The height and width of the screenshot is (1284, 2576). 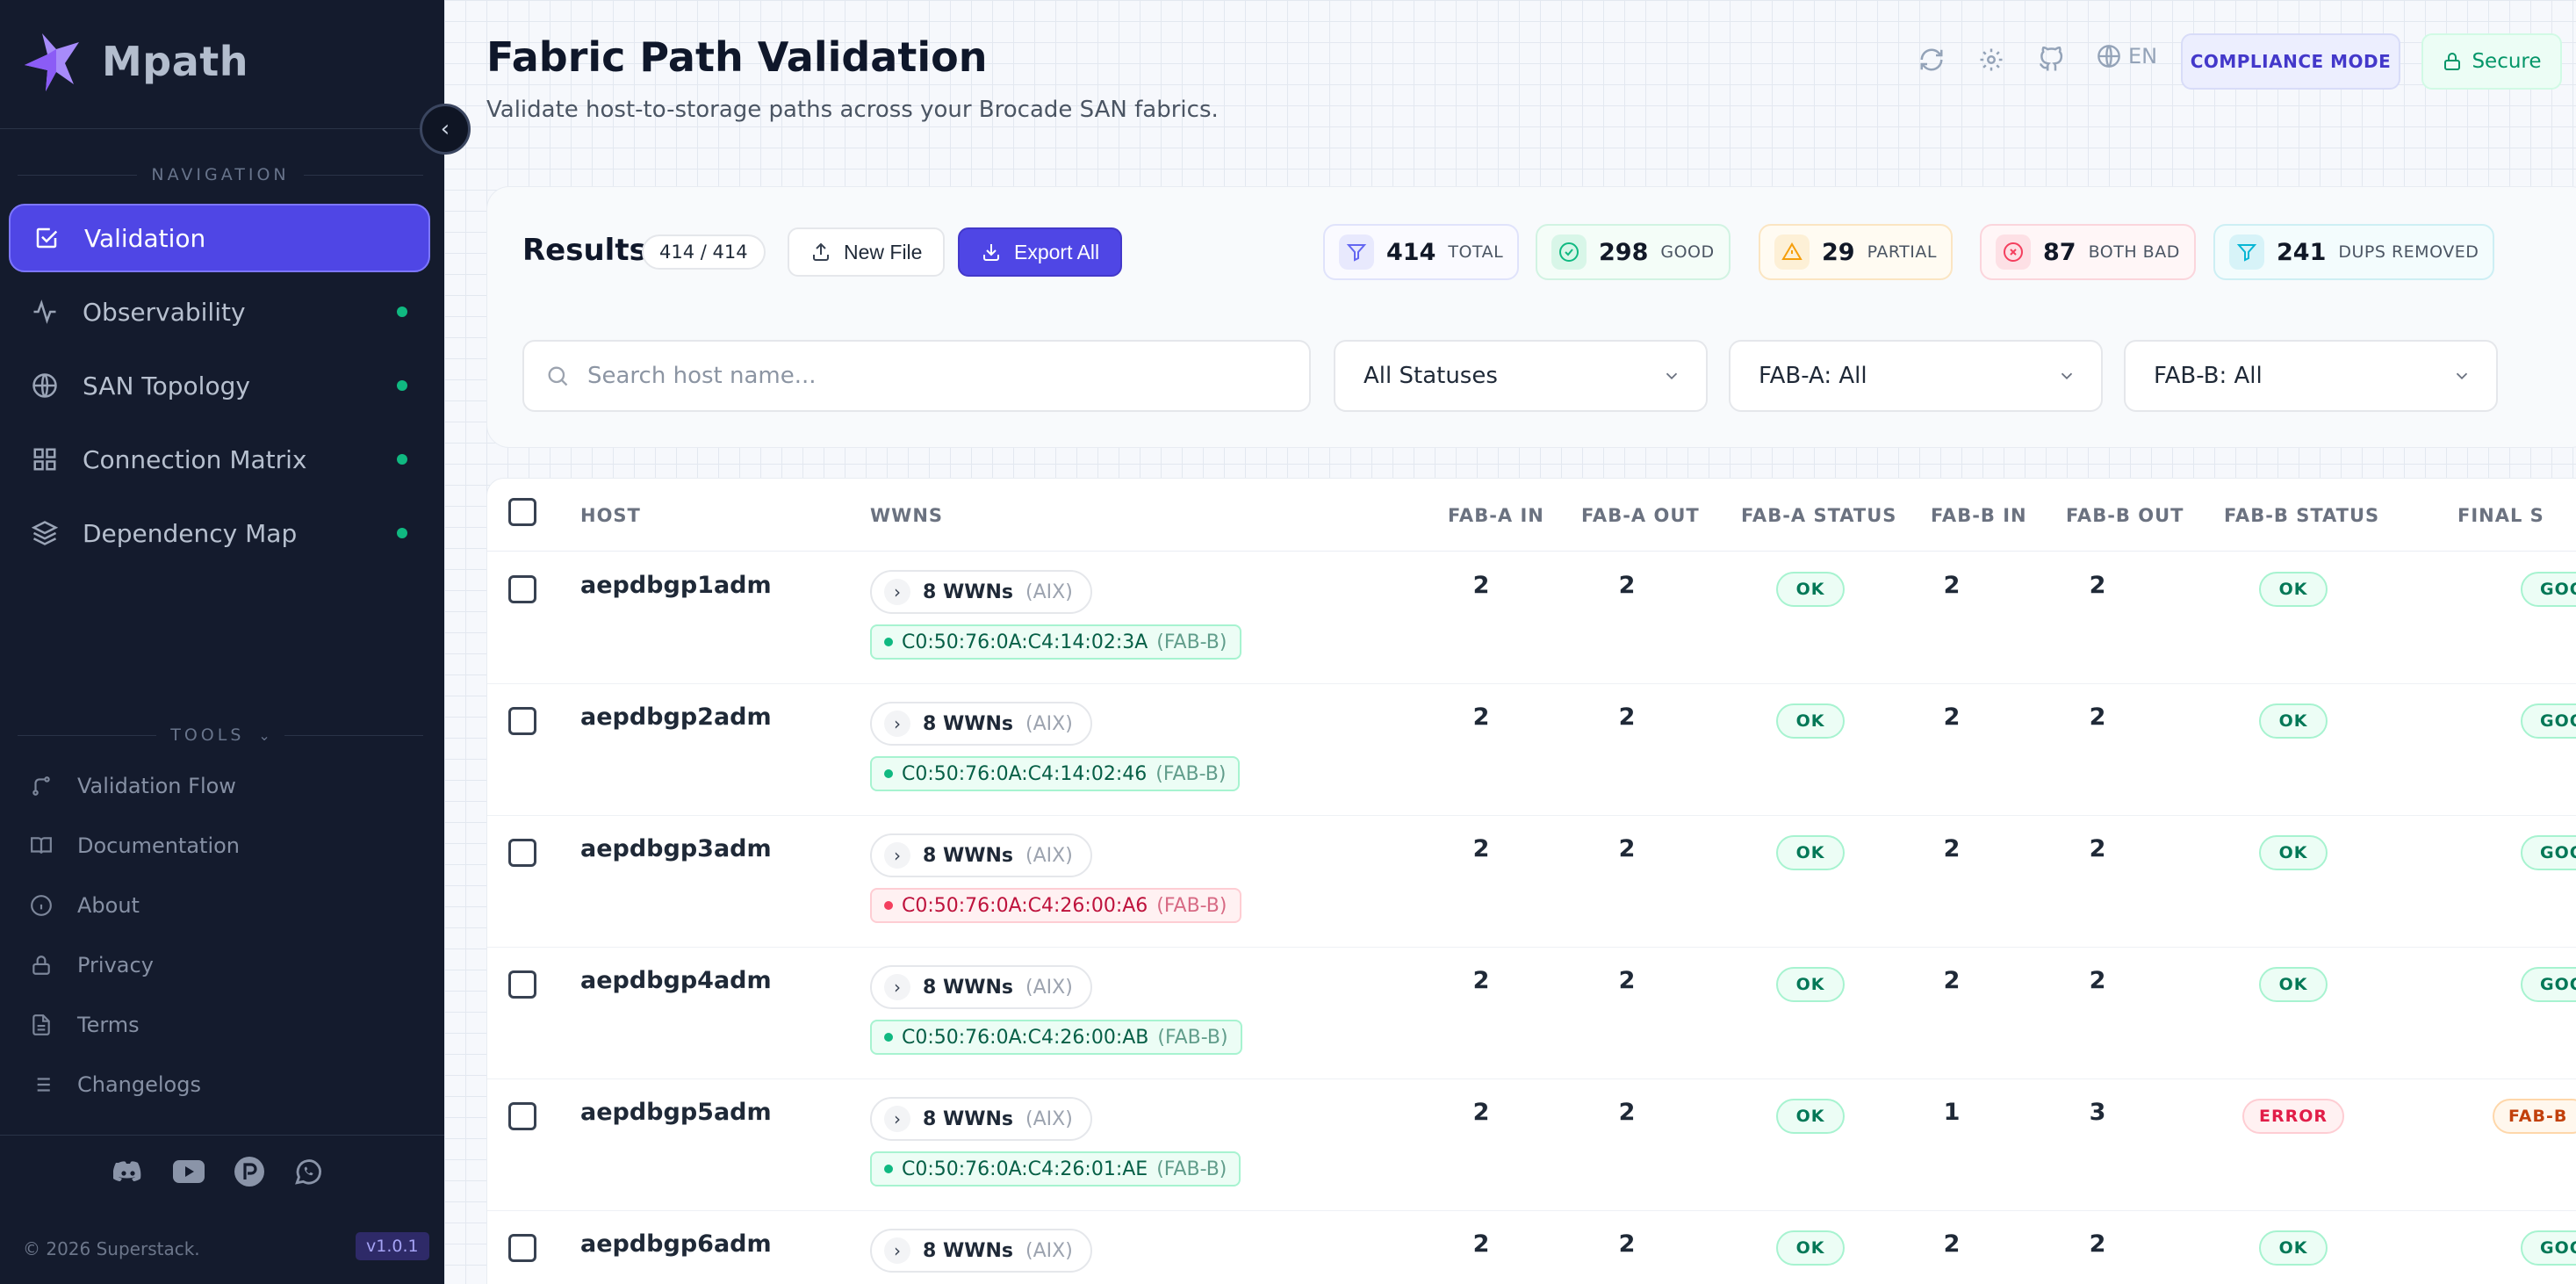 What do you see at coordinates (676, 848) in the screenshot?
I see `host-name: aepdbgp3adm` at bounding box center [676, 848].